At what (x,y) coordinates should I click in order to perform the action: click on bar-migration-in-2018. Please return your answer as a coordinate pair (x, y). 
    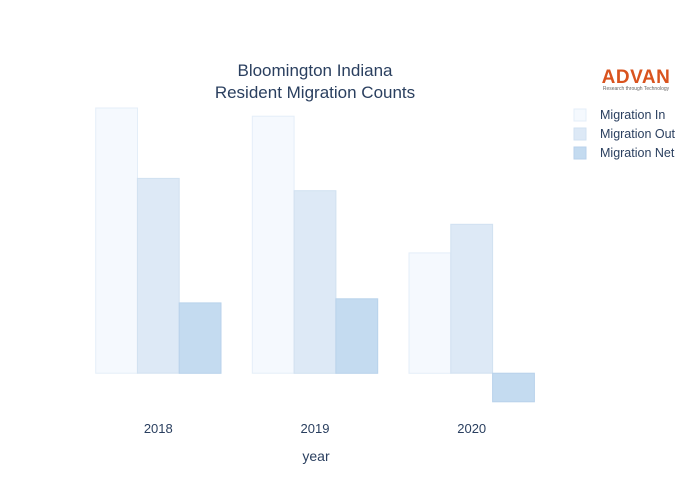
    Looking at the image, I should click on (116, 240).